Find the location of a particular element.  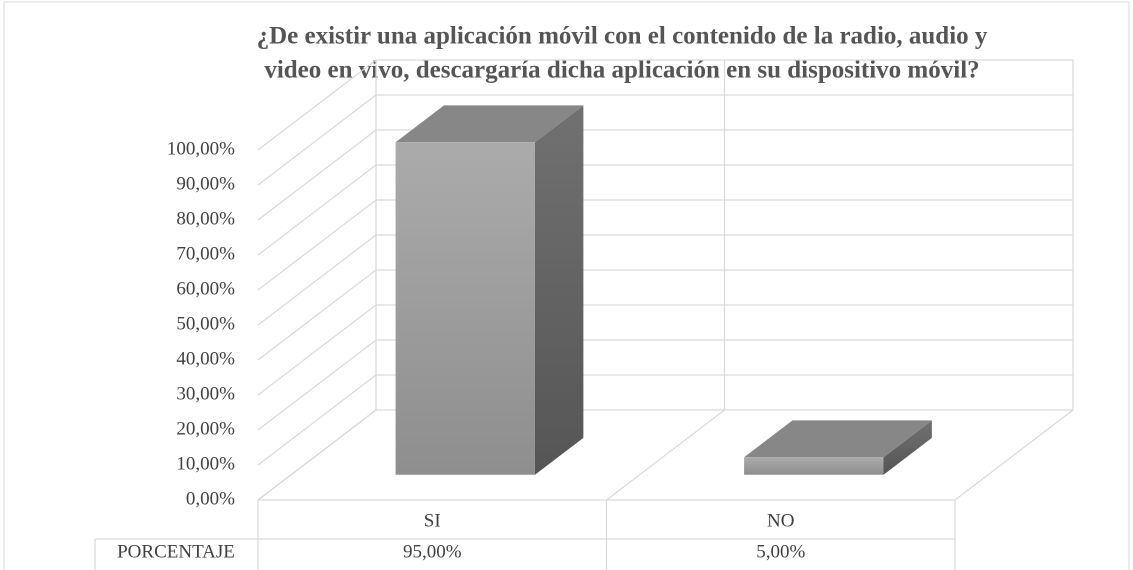

y-tick-label: 90,00% is located at coordinates (205, 183).